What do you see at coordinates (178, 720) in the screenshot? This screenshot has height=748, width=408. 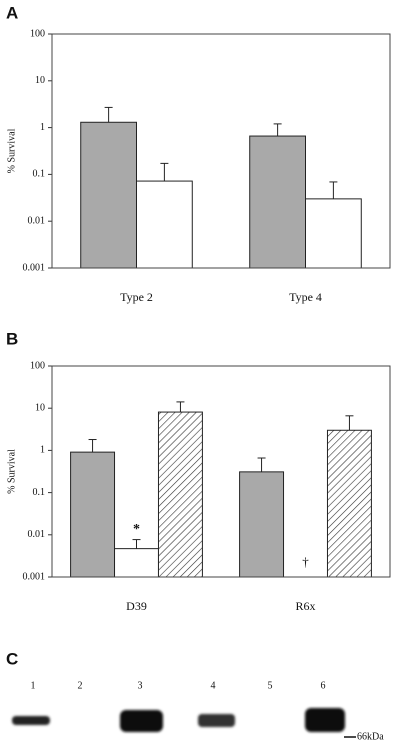 I see `blot-bands` at bounding box center [178, 720].